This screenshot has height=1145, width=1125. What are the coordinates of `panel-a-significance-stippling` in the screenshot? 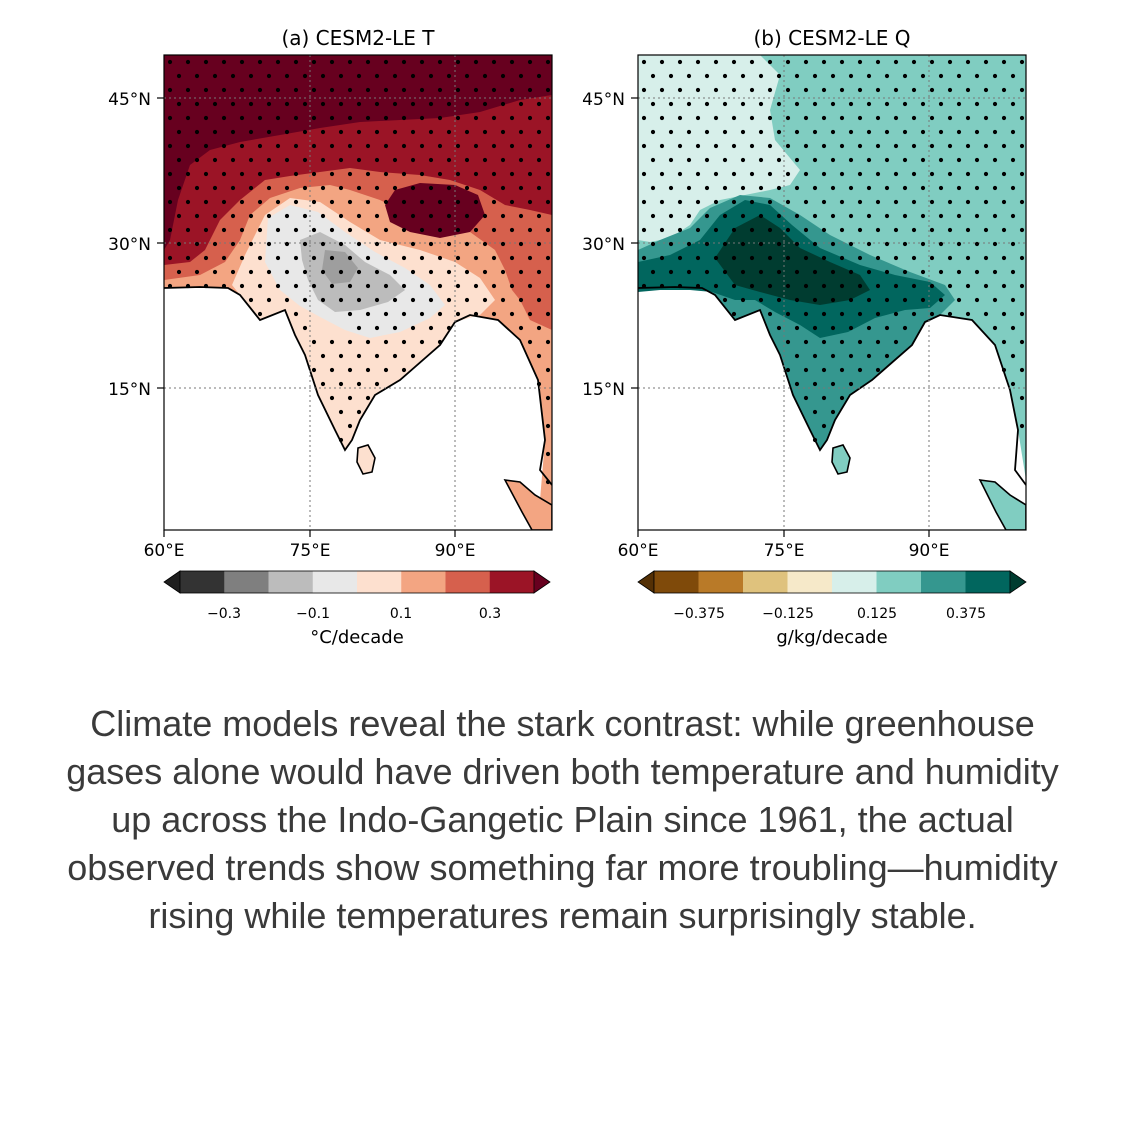 It's located at (359, 272).